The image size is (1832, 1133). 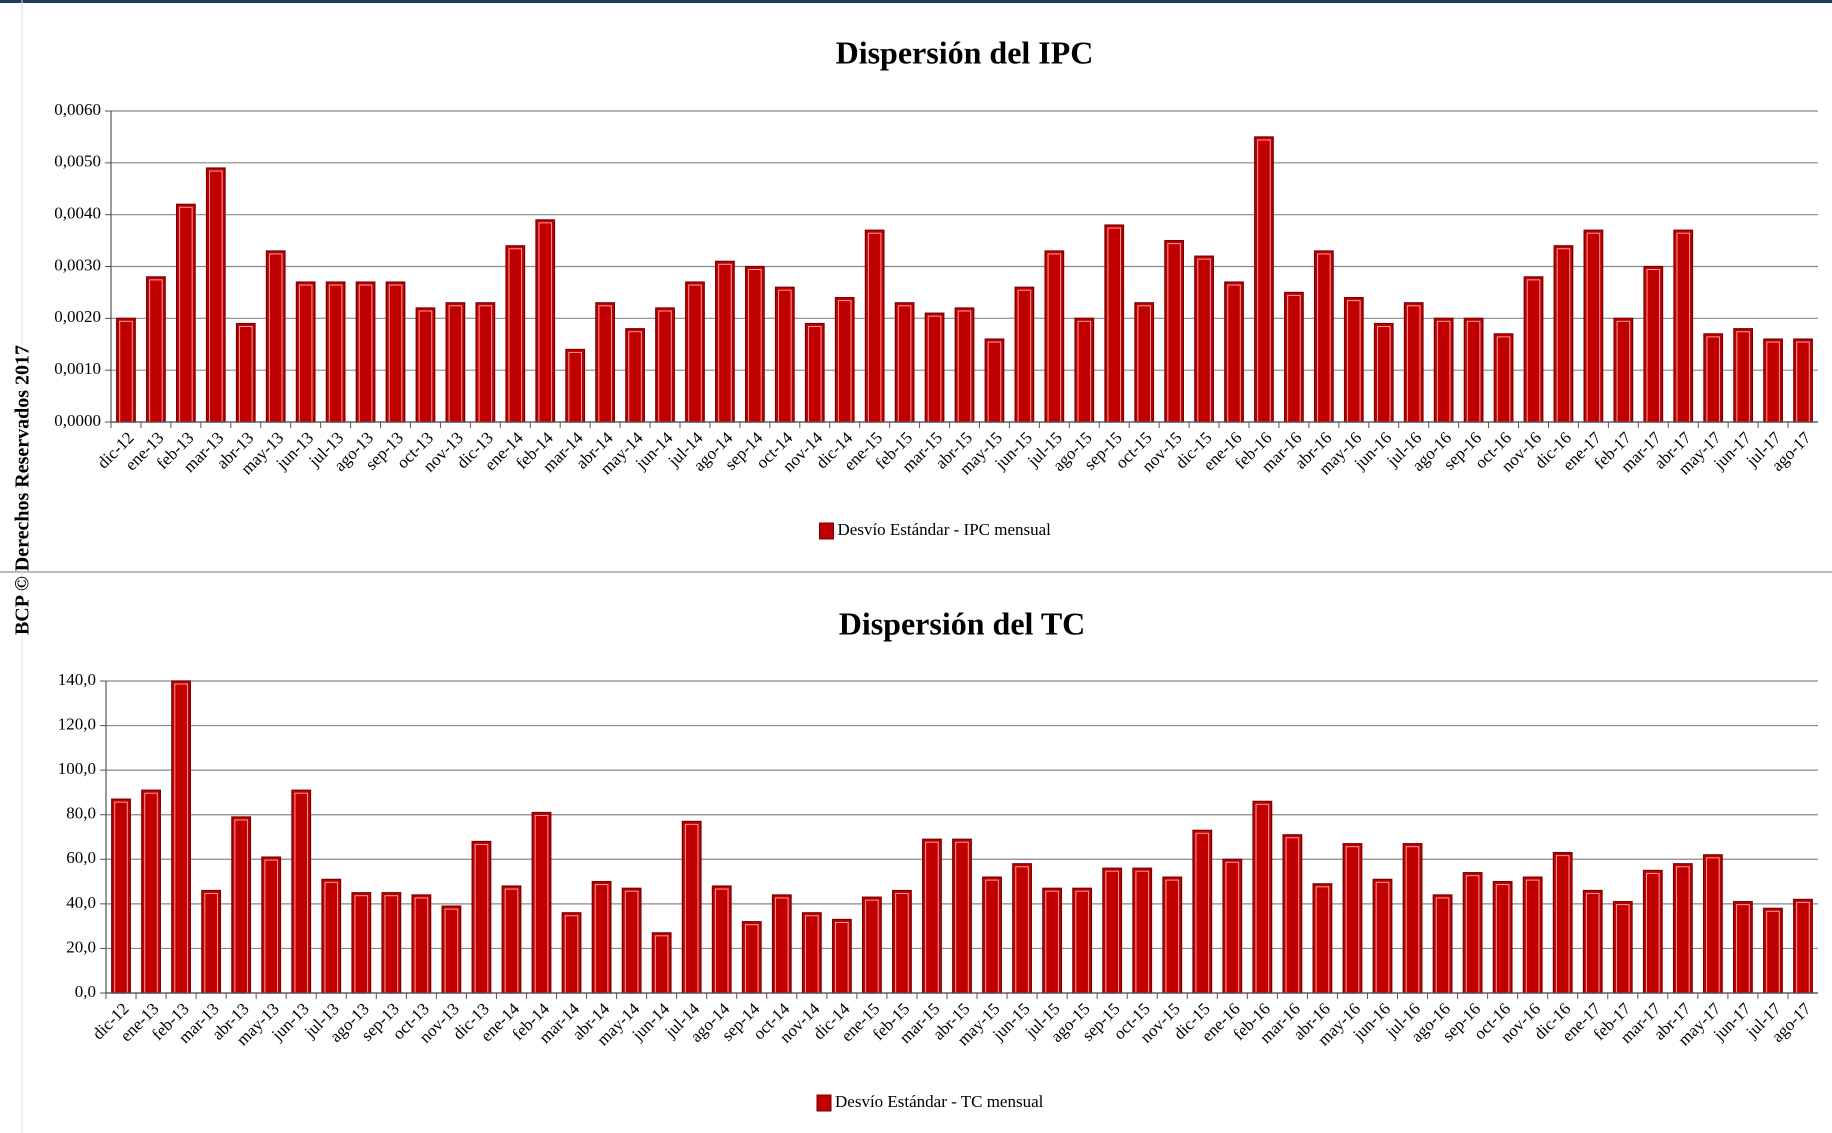 What do you see at coordinates (85, 991) in the screenshot?
I see `y-tick-label: 0,0` at bounding box center [85, 991].